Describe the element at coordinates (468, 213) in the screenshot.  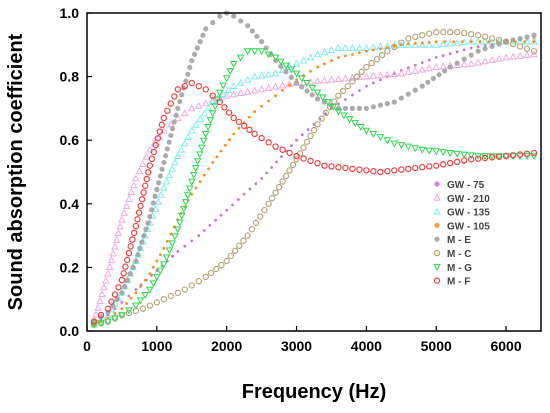
I see `legend-label: GW - 135` at that location.